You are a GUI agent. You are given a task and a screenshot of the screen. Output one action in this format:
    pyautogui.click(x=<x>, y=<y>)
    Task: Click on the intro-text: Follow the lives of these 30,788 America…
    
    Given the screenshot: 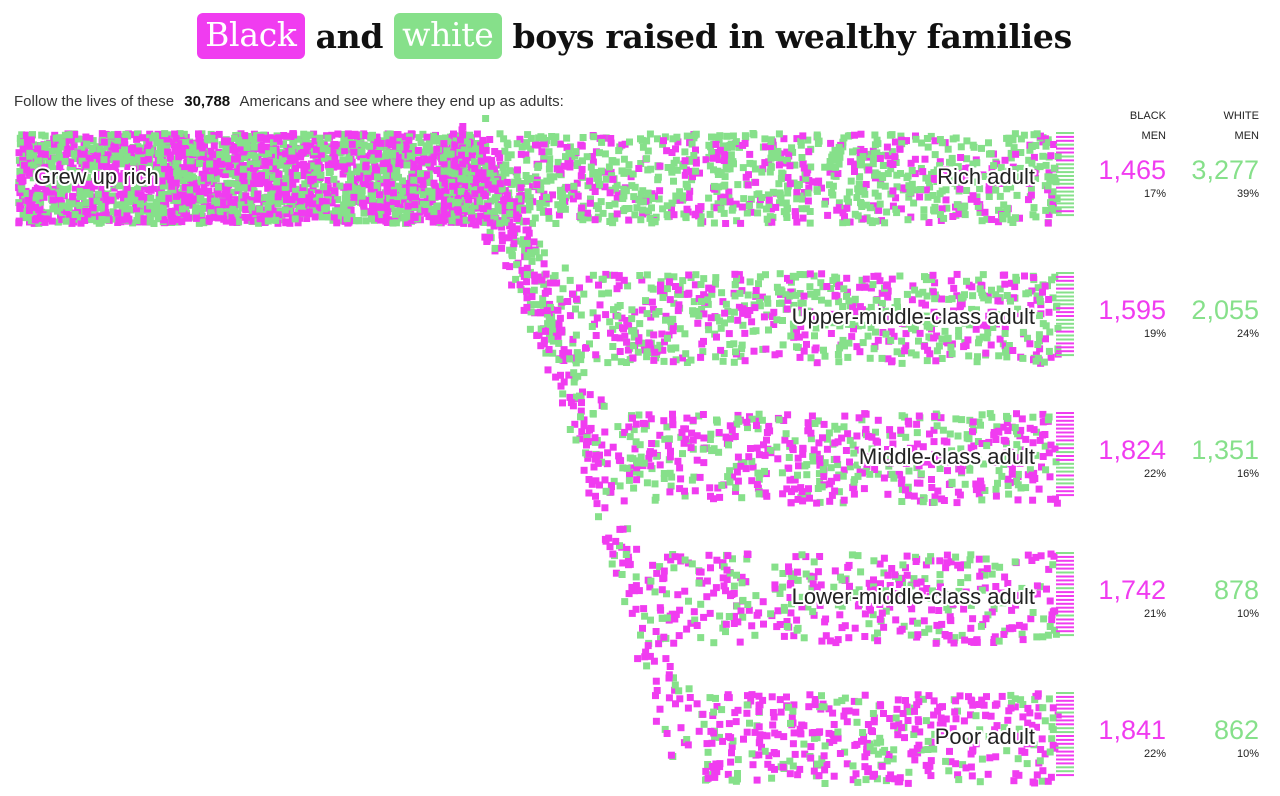 What is the action you would take?
    pyautogui.click(x=289, y=101)
    